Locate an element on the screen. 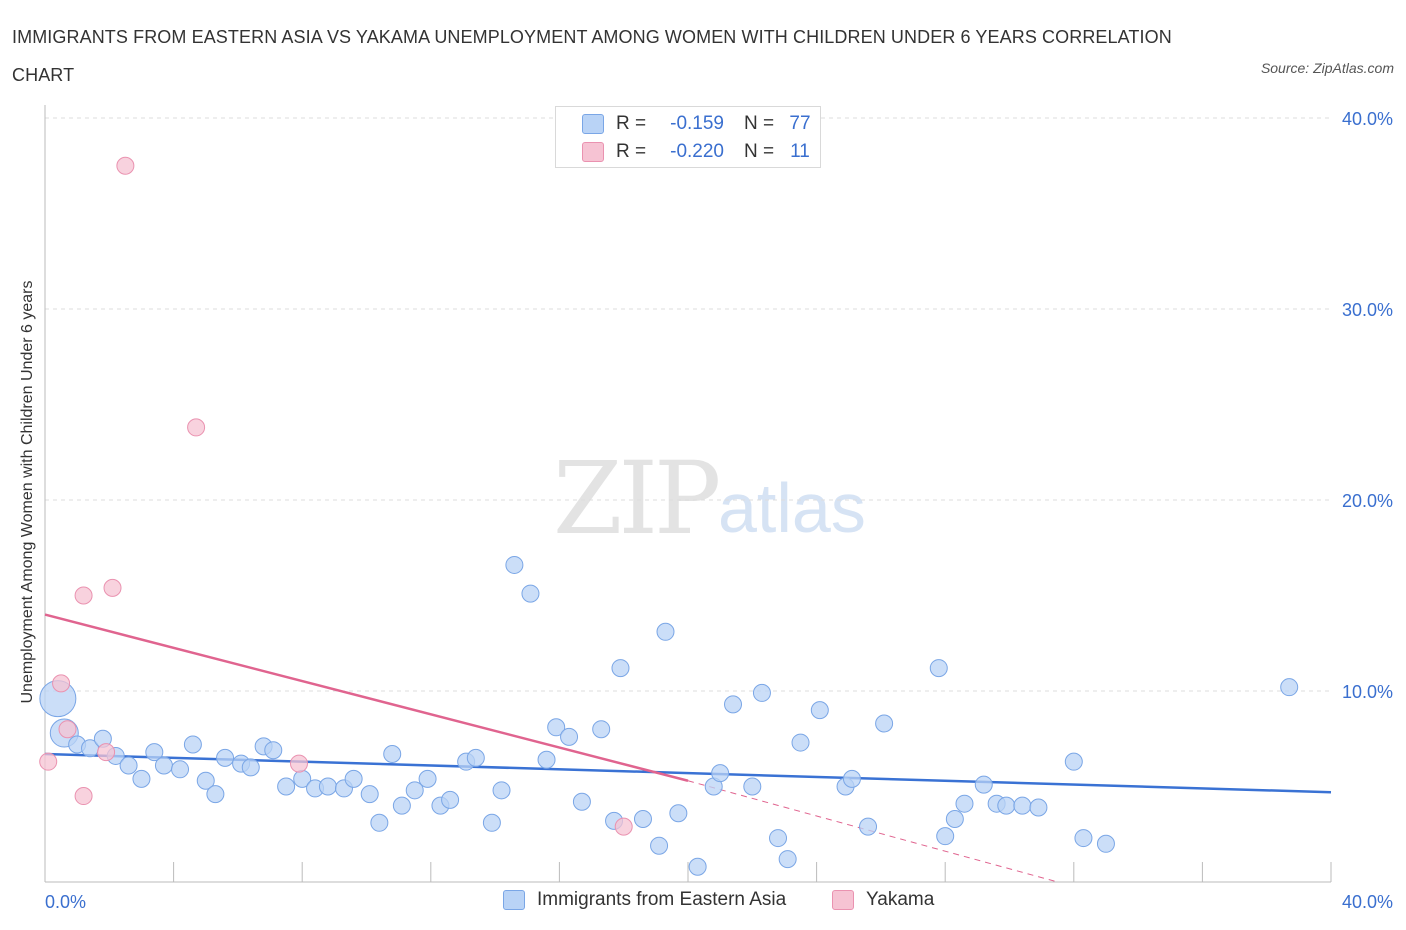 The height and width of the screenshot is (930, 1406). y-tick-label: 10.0% is located at coordinates (1367, 692).